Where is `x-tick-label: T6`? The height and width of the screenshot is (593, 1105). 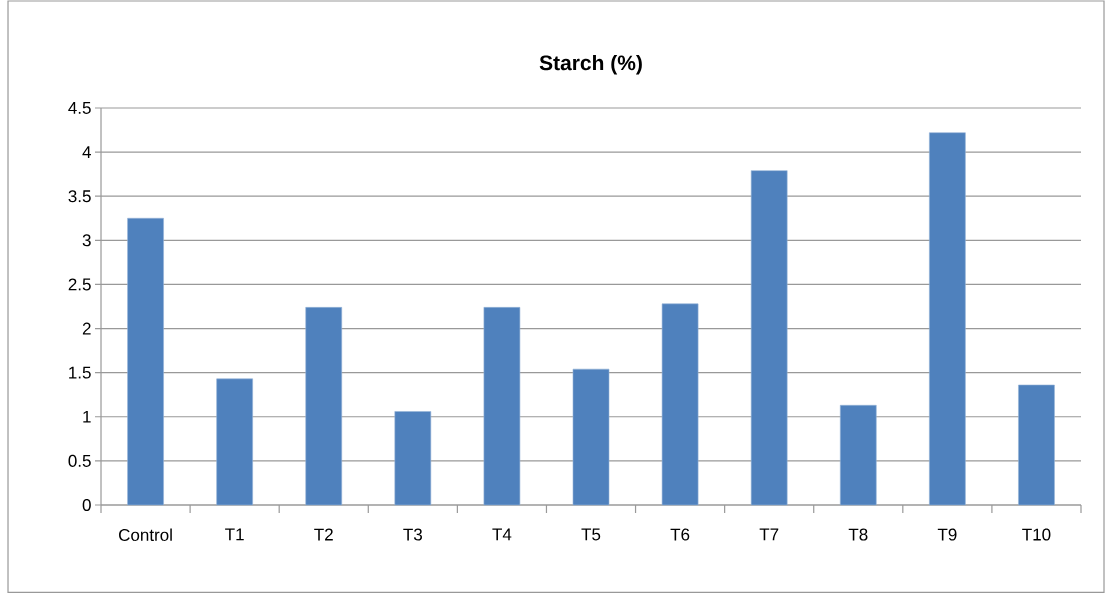 x-tick-label: T6 is located at coordinates (680, 534).